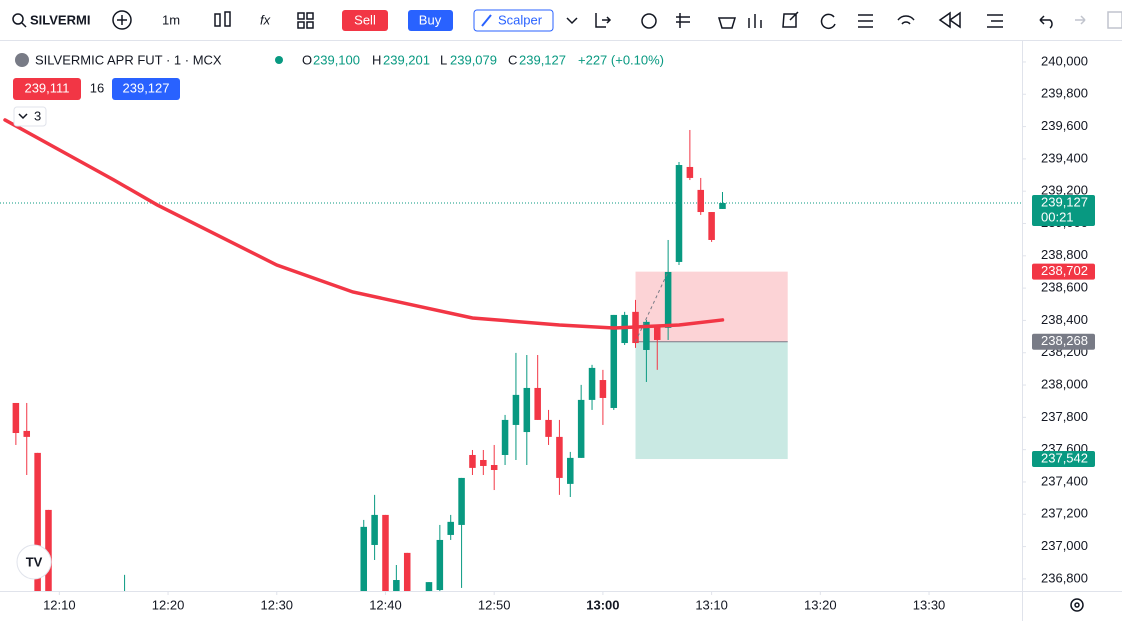  I want to click on risk-diagonal, so click(652, 306).